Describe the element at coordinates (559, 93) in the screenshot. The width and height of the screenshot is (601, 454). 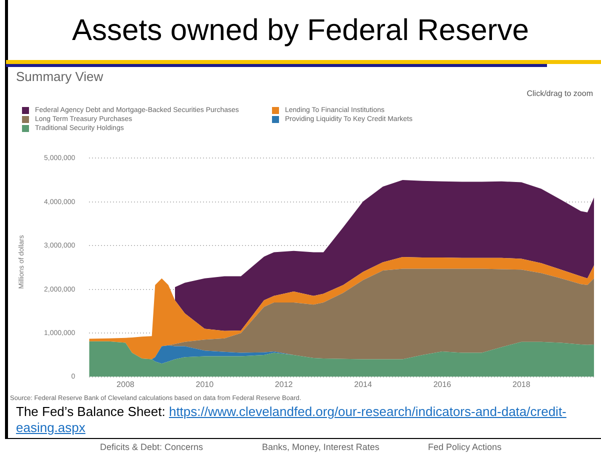
I see `text: Click/drag to zoom` at that location.